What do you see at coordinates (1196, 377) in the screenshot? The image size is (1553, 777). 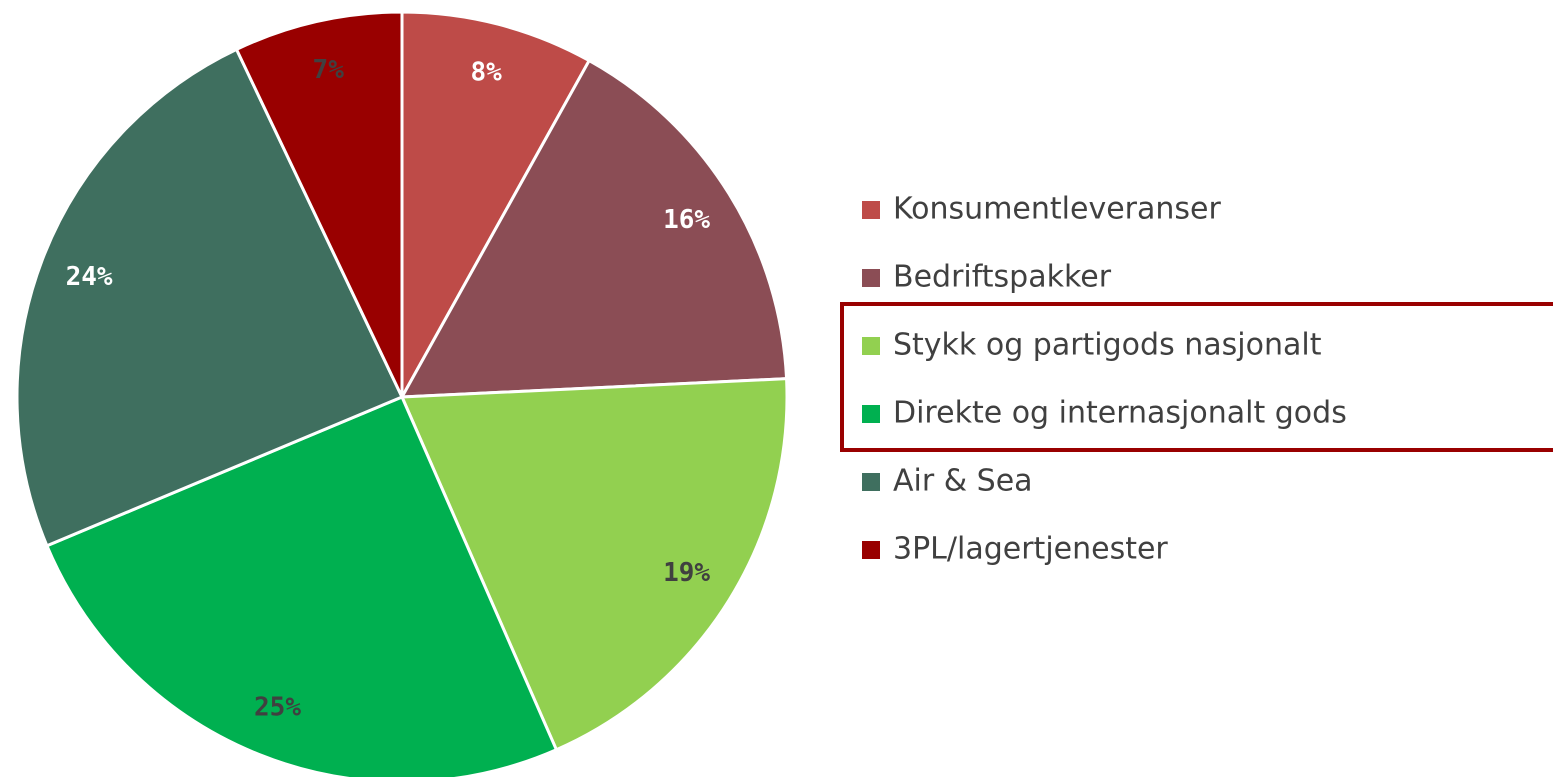 I see `highlight-box` at bounding box center [1196, 377].